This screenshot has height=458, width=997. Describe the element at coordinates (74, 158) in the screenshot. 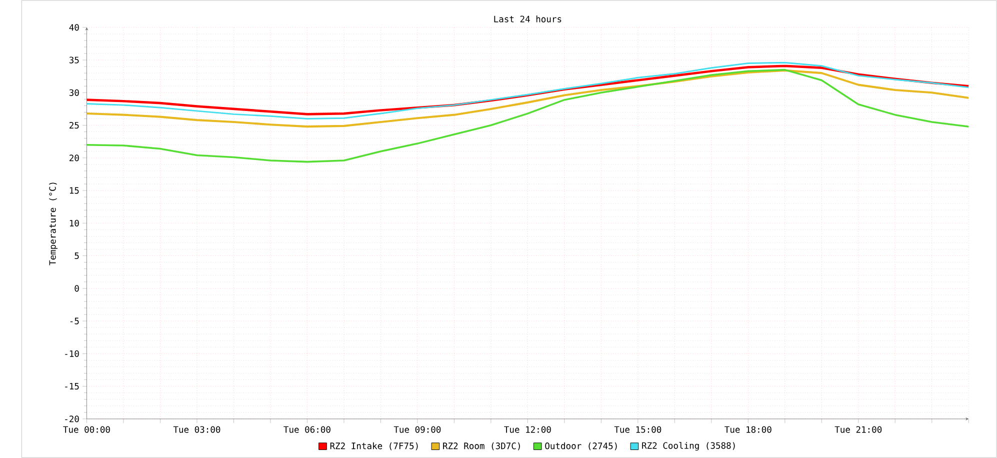

I see `y-tick-label: 20` at that location.